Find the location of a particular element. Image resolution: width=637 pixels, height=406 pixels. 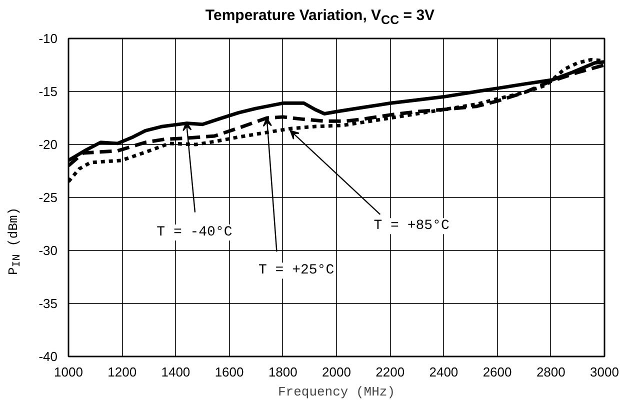

y-tick-label: -40 is located at coordinates (48, 356).